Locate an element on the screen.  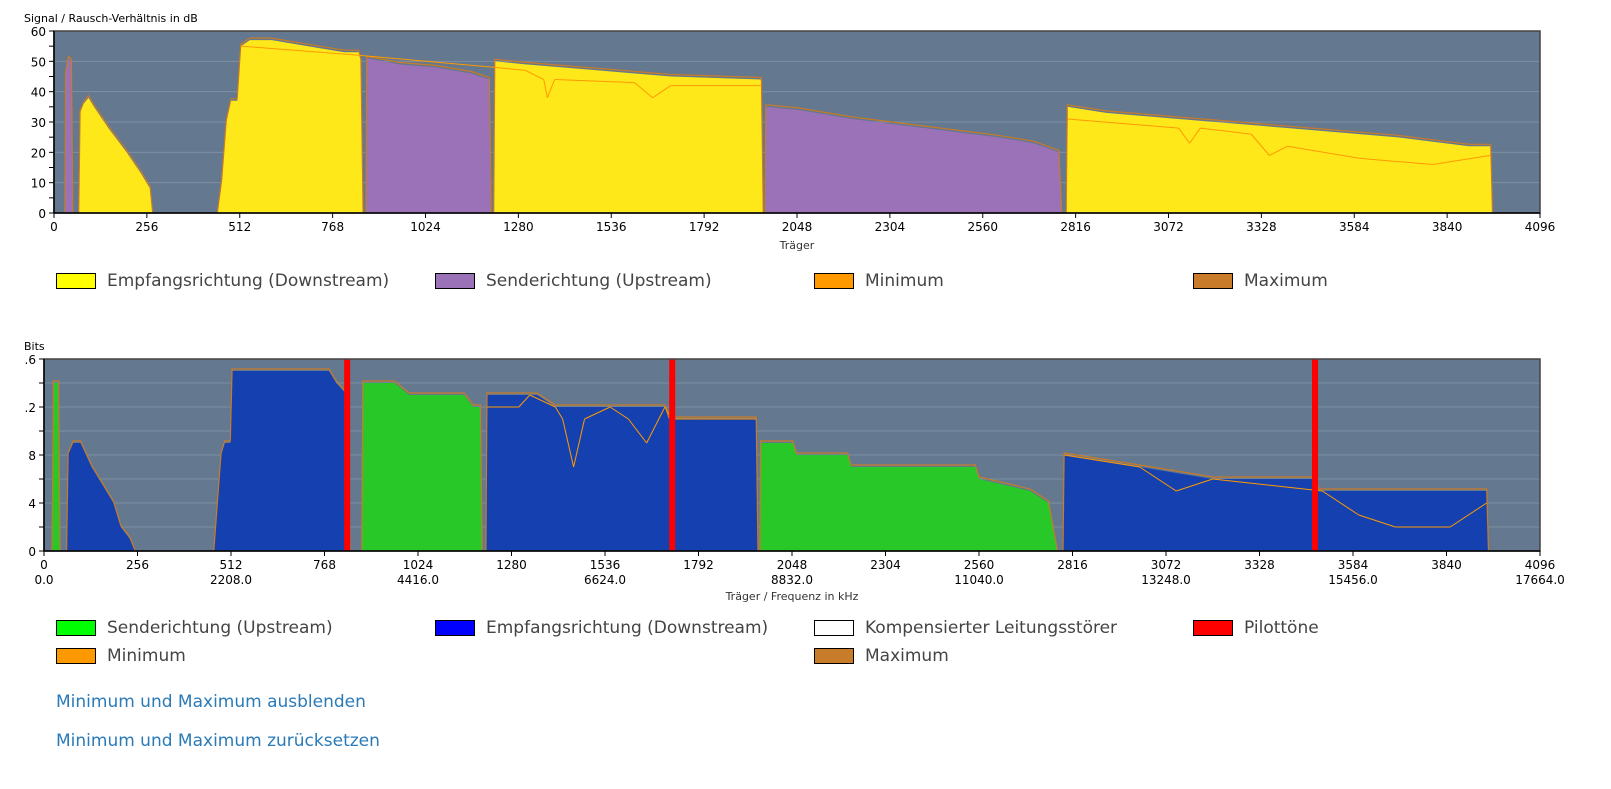
y-tick-label: 50 is located at coordinates (38, 62).